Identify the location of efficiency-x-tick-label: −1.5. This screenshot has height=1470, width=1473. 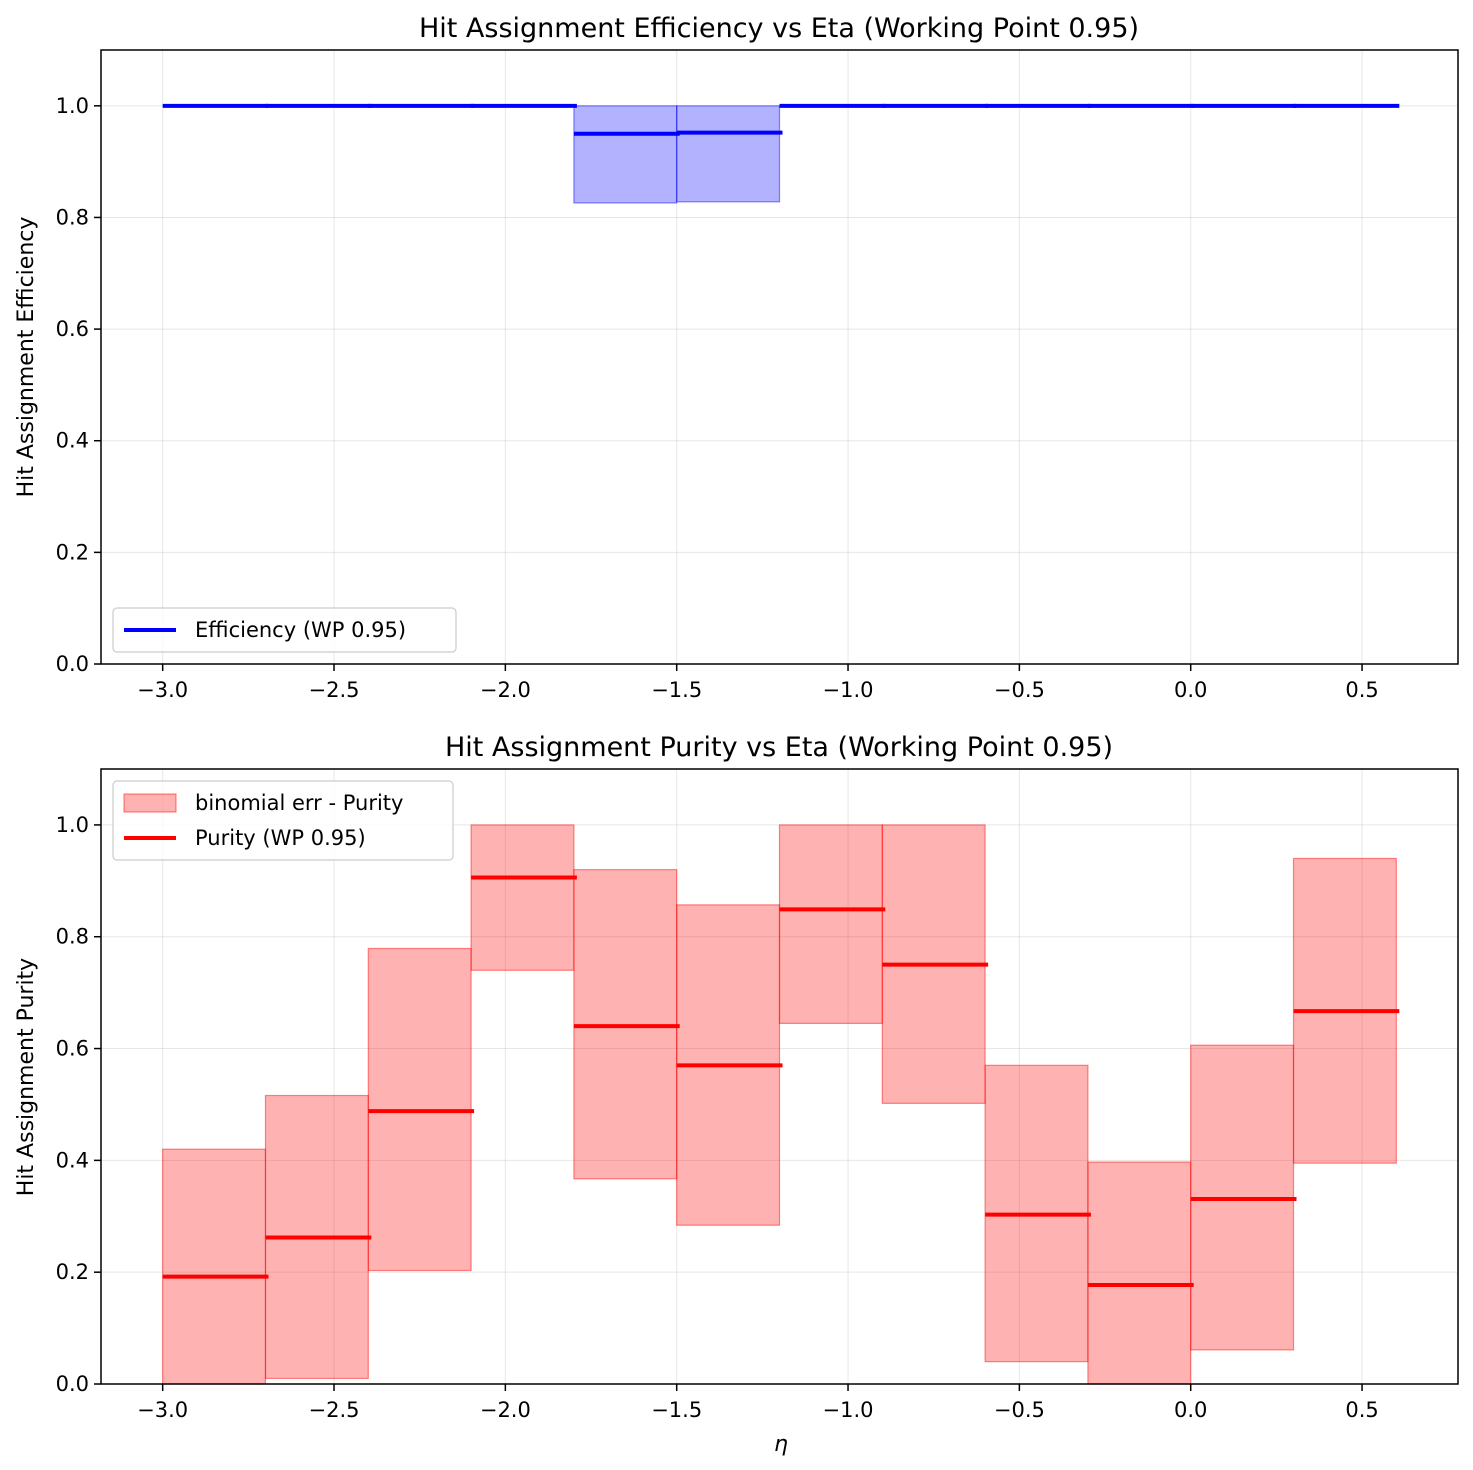
(676, 690).